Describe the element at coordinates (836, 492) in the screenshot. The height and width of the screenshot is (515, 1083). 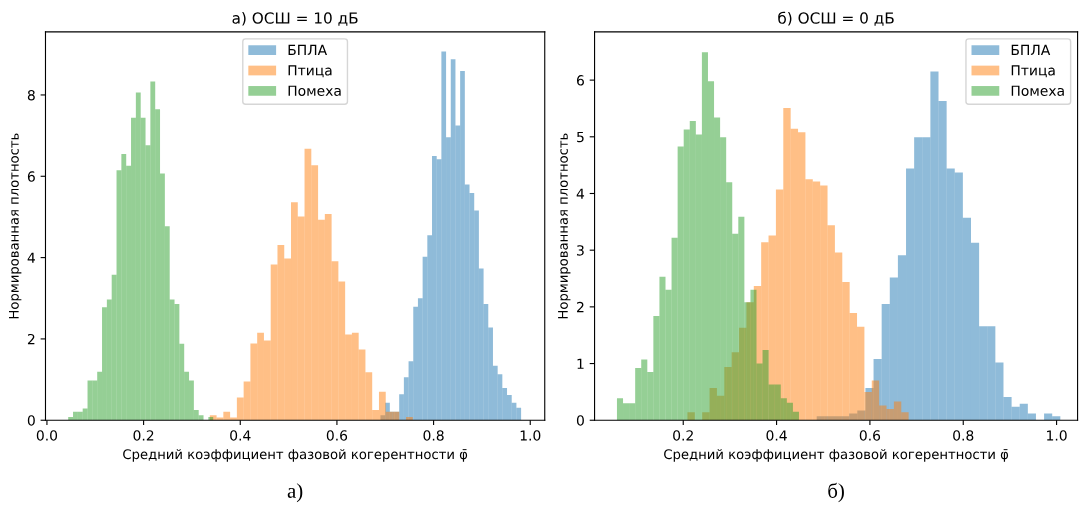
I see `text: б)` at that location.